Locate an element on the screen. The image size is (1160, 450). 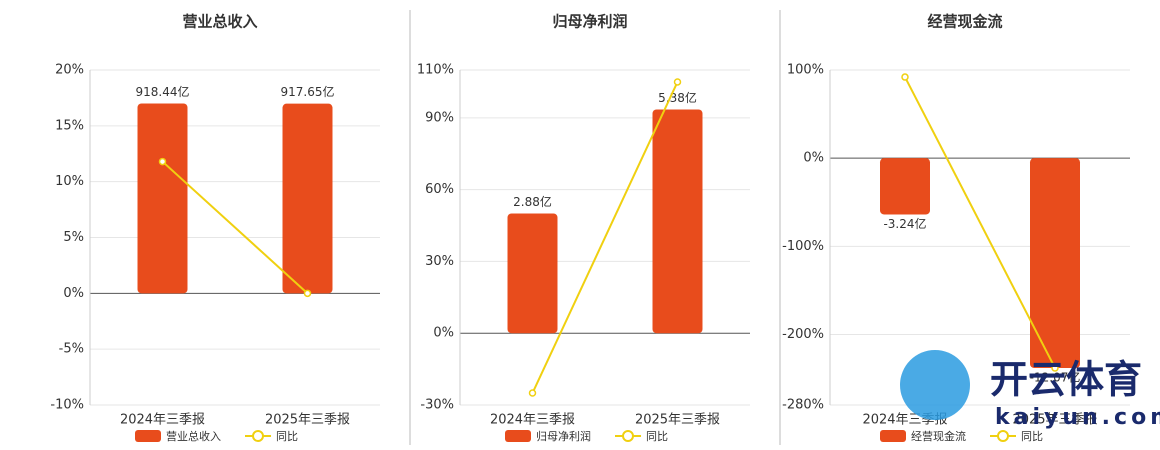
y-tick-label: 15% is located at coordinates (69, 125).